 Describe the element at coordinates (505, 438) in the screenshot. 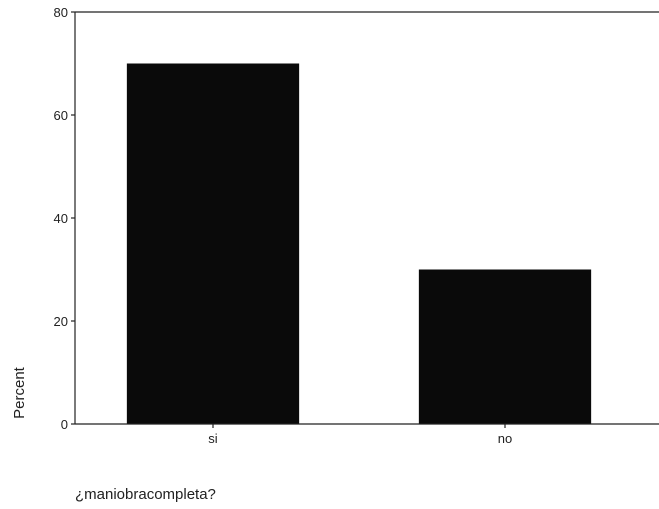

I see `x-tick-label-no: no` at that location.